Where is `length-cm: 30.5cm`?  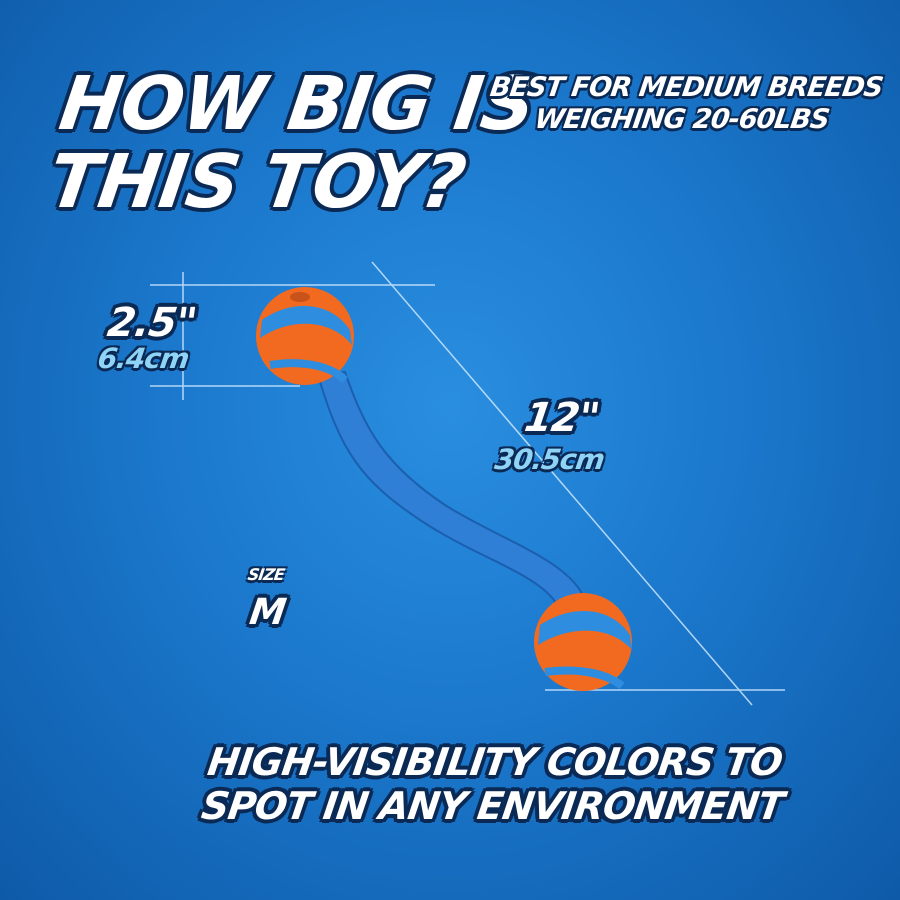
length-cm: 30.5cm is located at coordinates (549, 459).